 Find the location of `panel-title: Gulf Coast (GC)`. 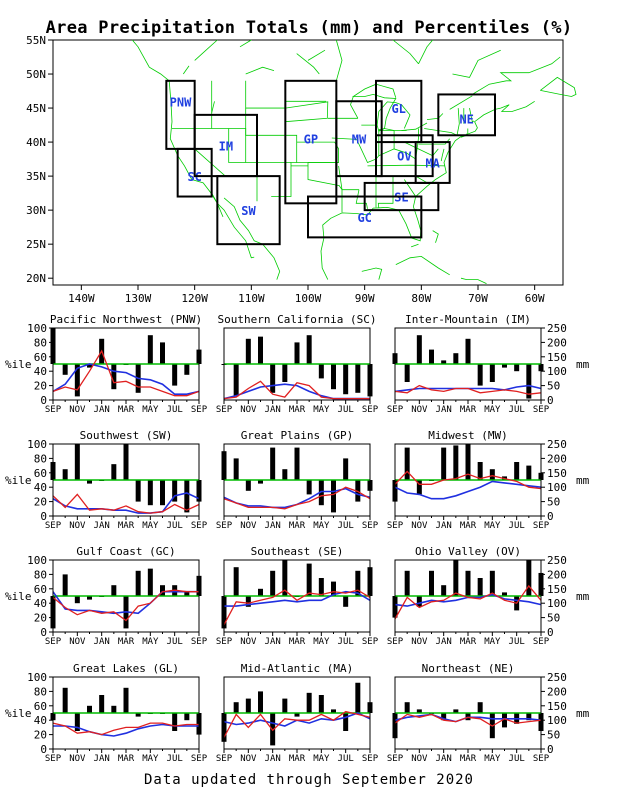

panel-title: Gulf Coast (GC) is located at coordinates (125, 551).